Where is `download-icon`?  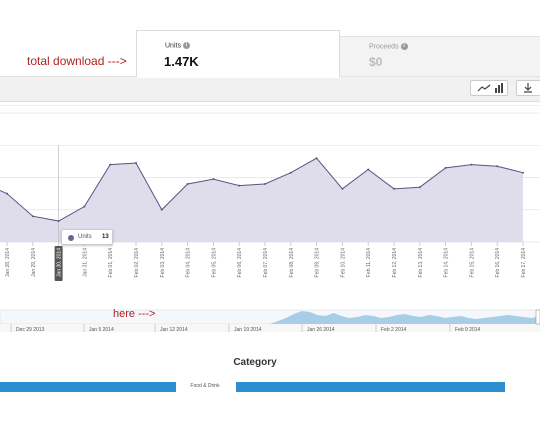 download-icon is located at coordinates (528, 88).